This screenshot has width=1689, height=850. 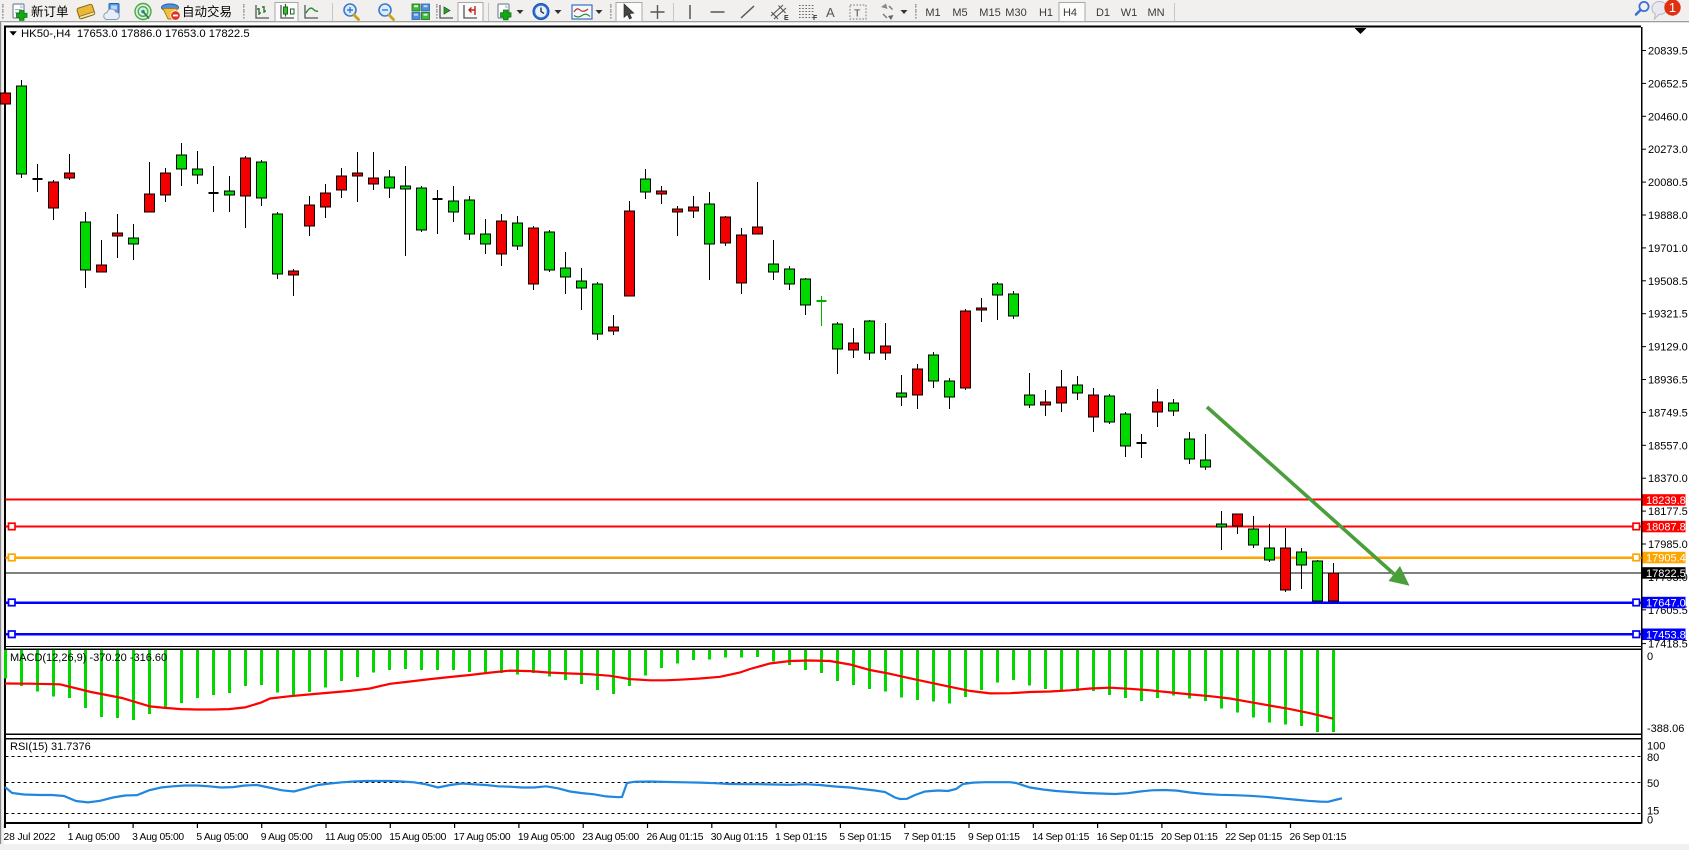 I want to click on svg-text: 80, so click(x=1653, y=758).